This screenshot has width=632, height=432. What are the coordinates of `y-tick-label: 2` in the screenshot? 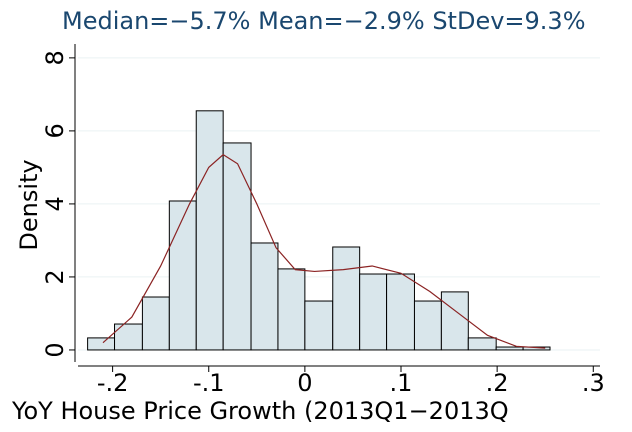 It's located at (55, 276).